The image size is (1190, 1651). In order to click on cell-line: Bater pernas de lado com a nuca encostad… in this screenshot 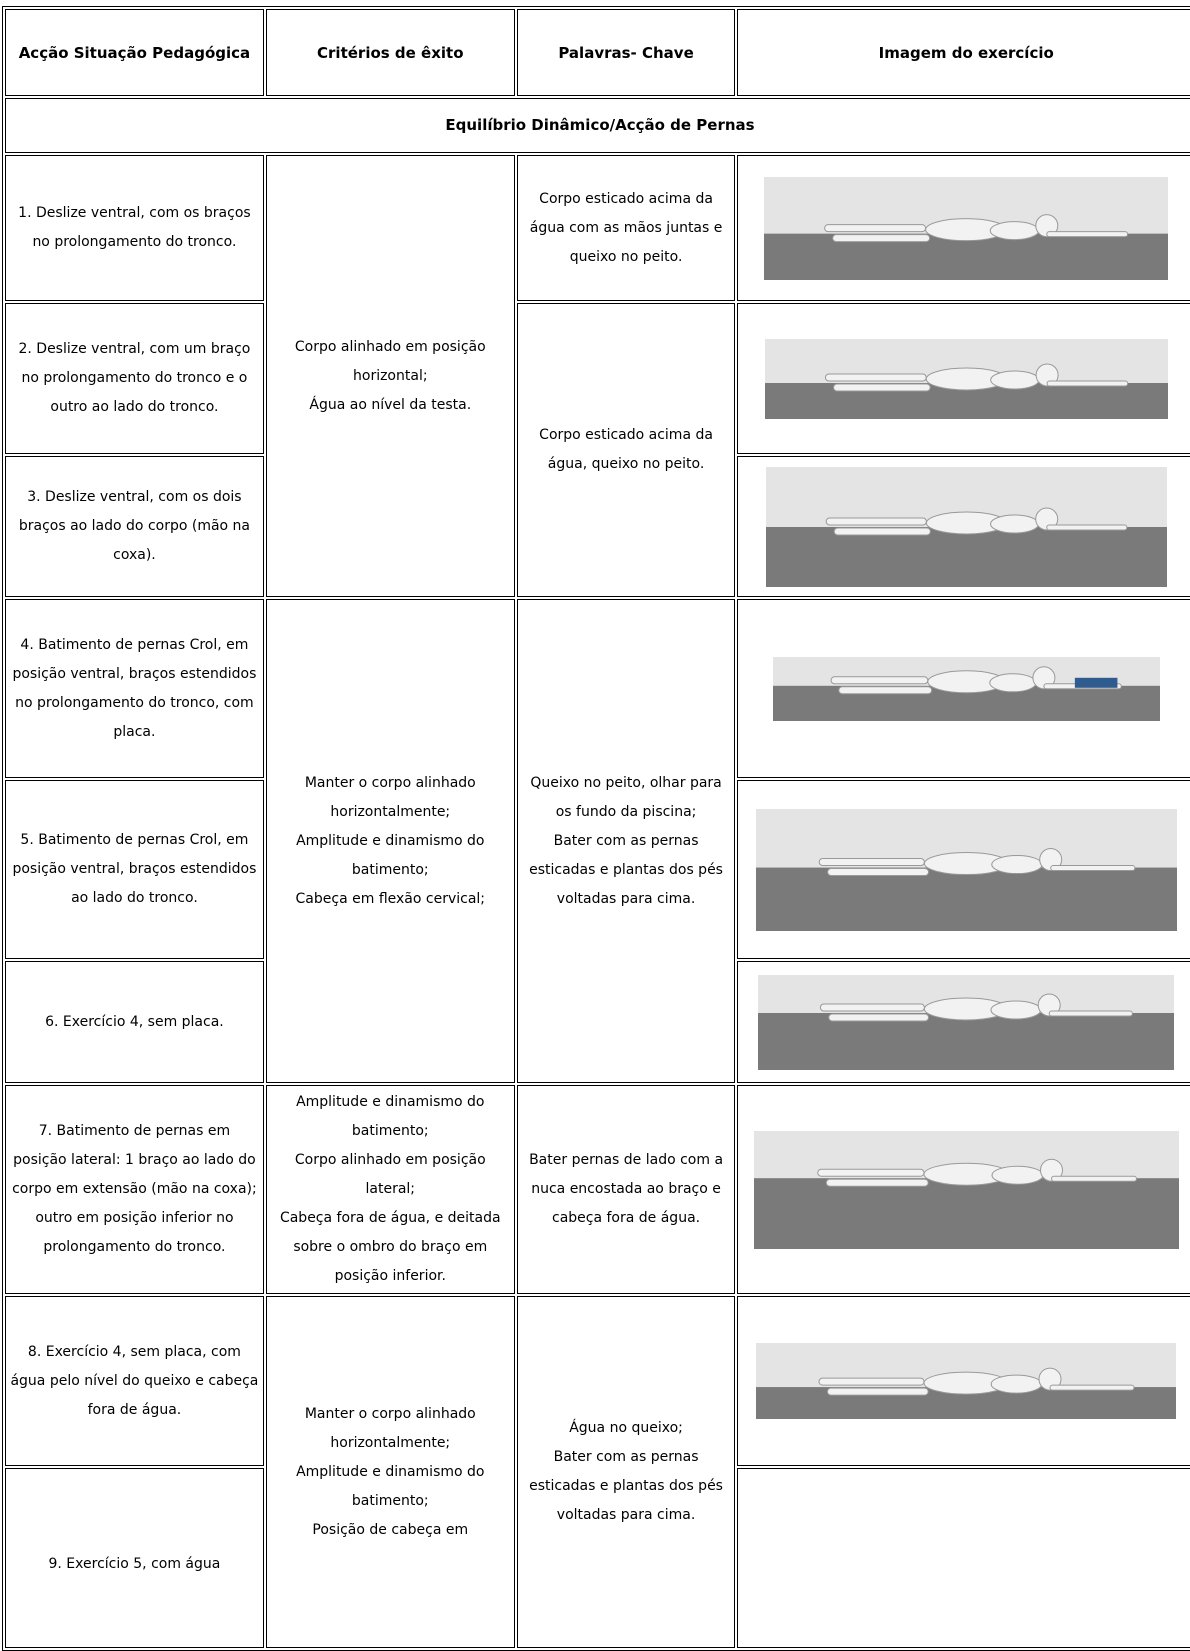, I will do `click(626, 1189)`.